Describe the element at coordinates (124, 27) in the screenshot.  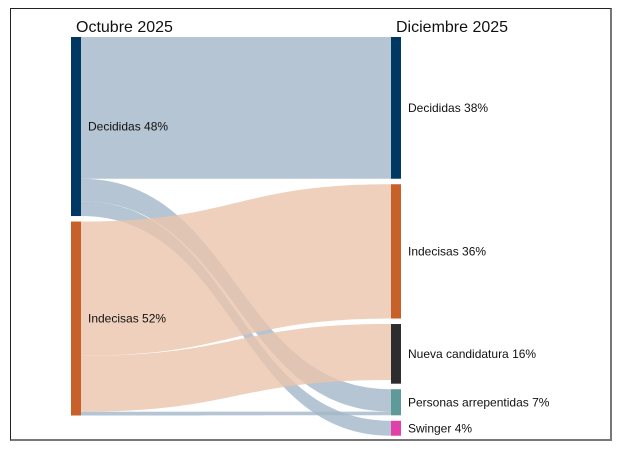
I see `column-title-left: Octubre 2025` at that location.